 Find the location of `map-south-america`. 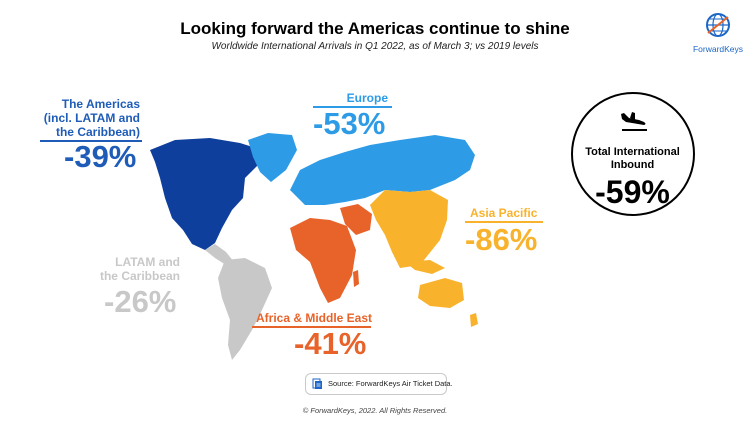

map-south-america is located at coordinates (245, 309).